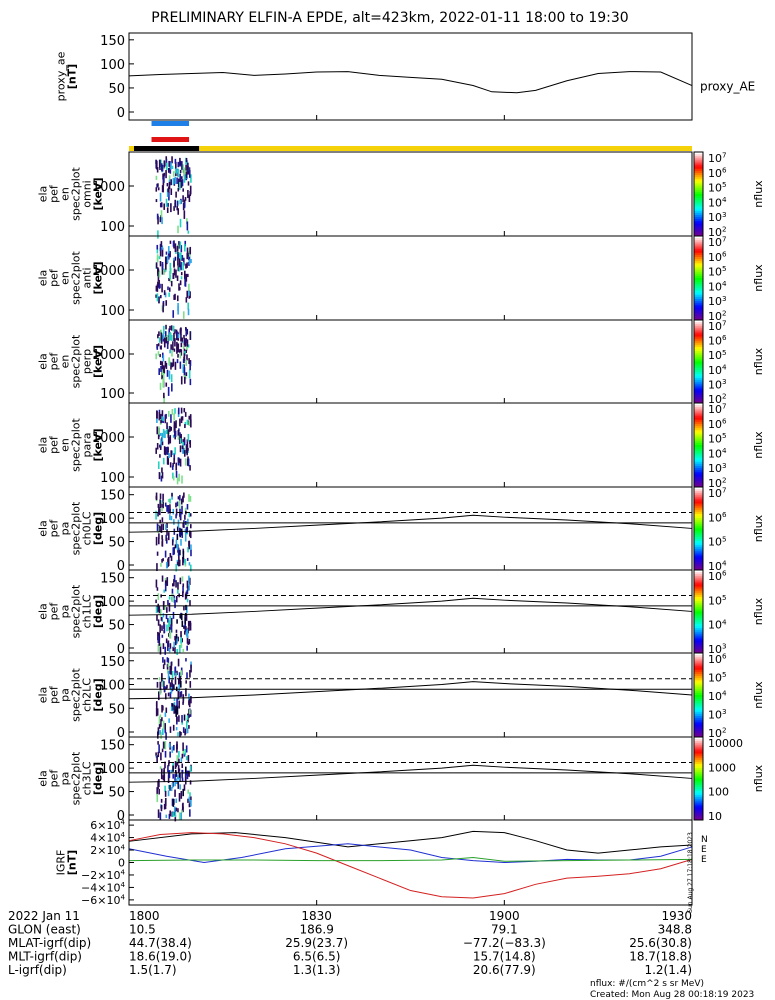 The image size is (775, 1000). Describe the element at coordinates (108, 355) in the screenshot. I see `ytick-perp-0: 1000` at that location.